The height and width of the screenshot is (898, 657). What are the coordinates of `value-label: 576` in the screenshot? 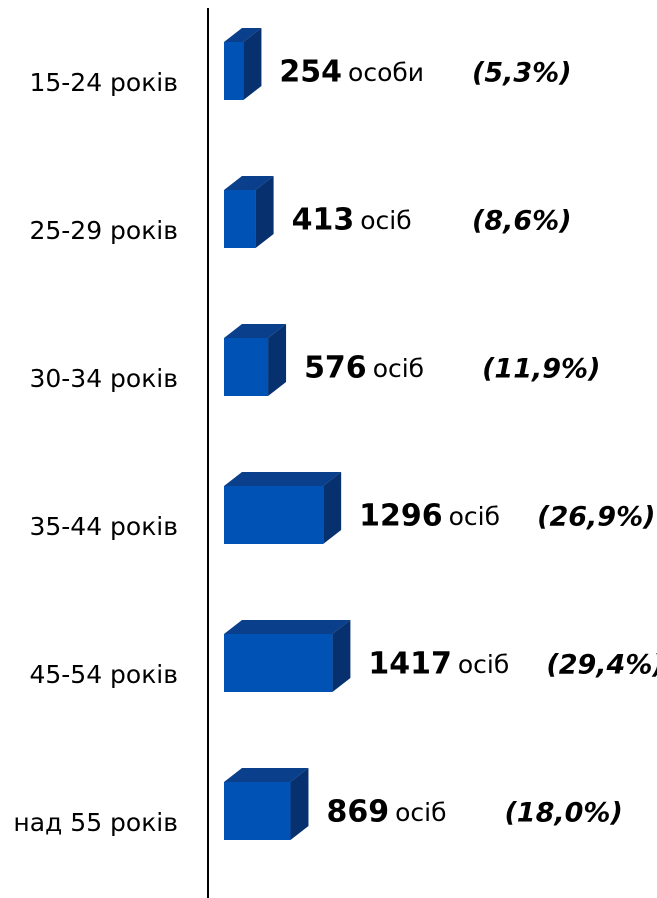 It's located at (335, 368).